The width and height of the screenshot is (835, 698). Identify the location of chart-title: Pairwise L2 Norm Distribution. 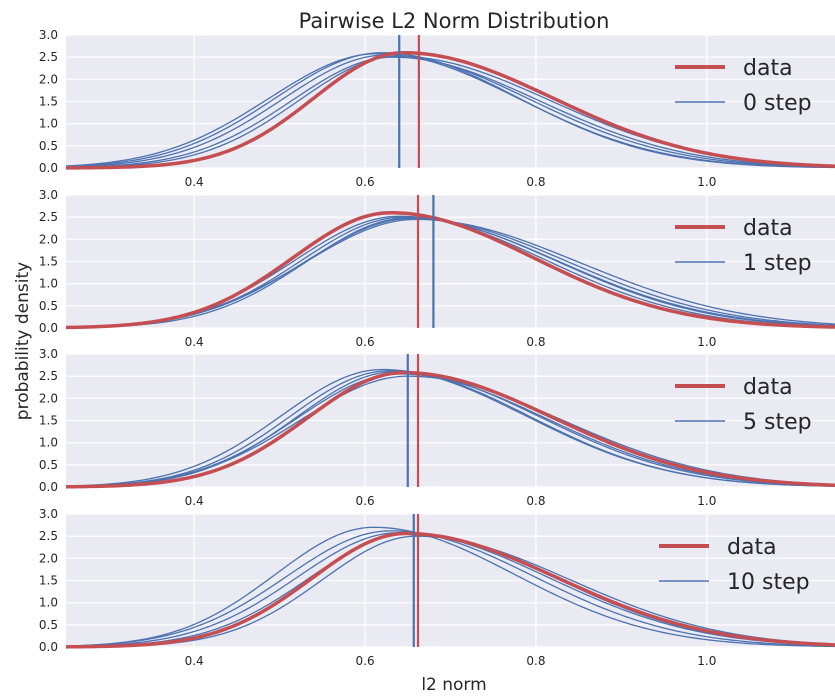
(454, 21).